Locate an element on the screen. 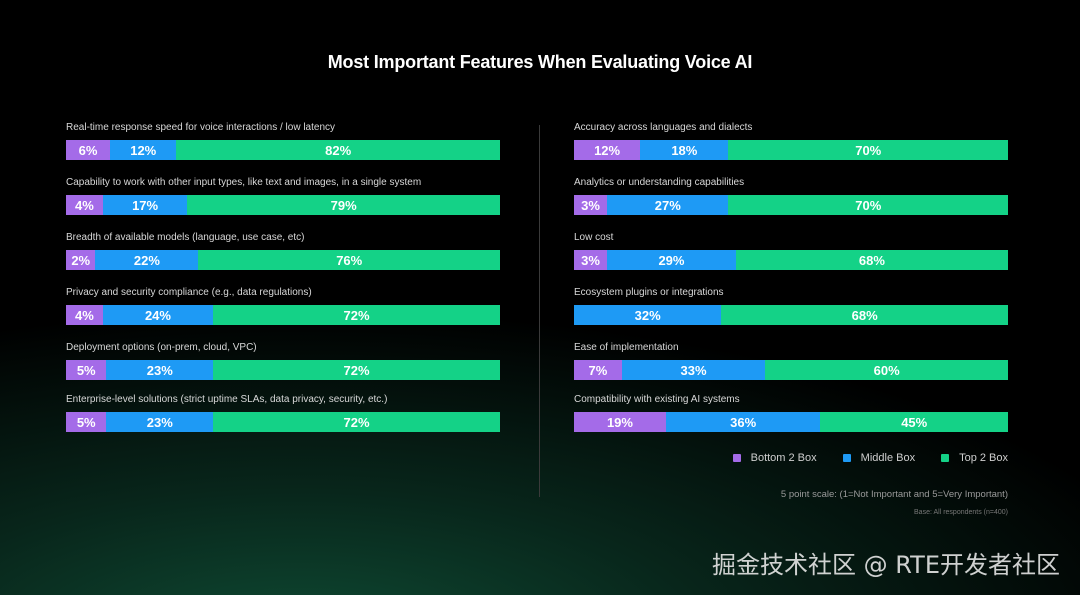  bar-segment-middle: 36% is located at coordinates (743, 422).